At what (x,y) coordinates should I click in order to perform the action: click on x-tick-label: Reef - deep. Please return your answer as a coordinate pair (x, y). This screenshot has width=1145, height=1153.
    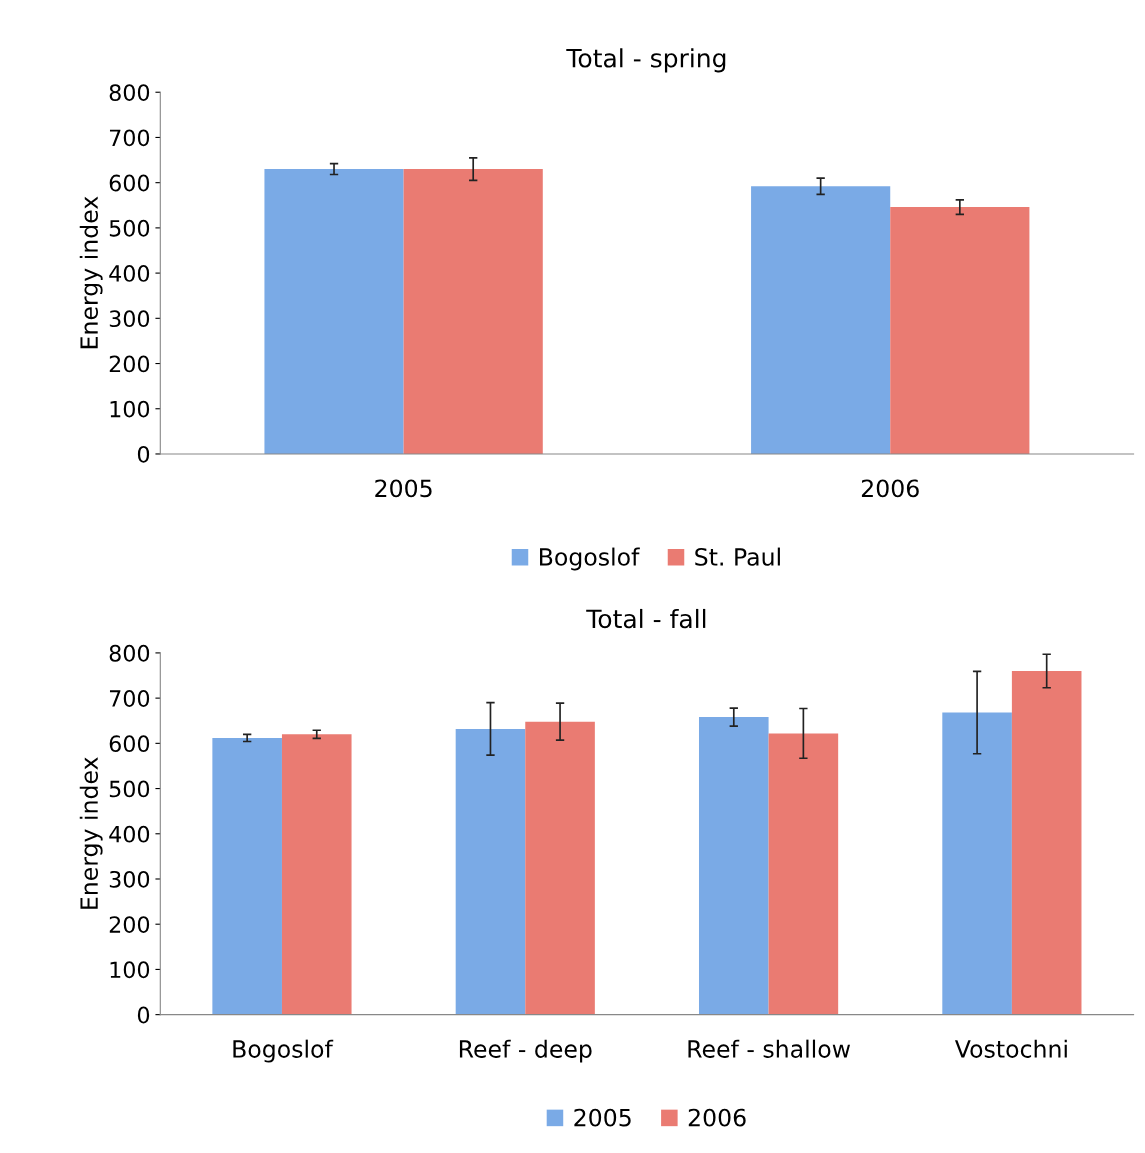
    Looking at the image, I should click on (525, 1051).